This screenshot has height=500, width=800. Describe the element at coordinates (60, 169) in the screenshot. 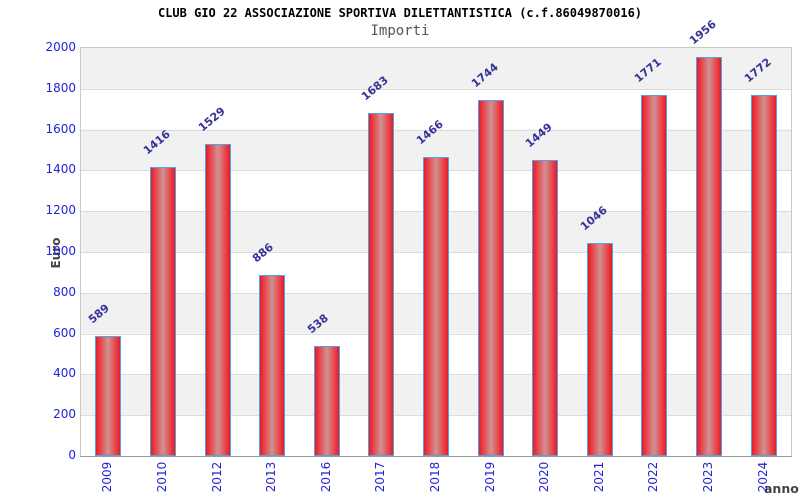

I see `y-axis-tick-label: 1400` at that location.